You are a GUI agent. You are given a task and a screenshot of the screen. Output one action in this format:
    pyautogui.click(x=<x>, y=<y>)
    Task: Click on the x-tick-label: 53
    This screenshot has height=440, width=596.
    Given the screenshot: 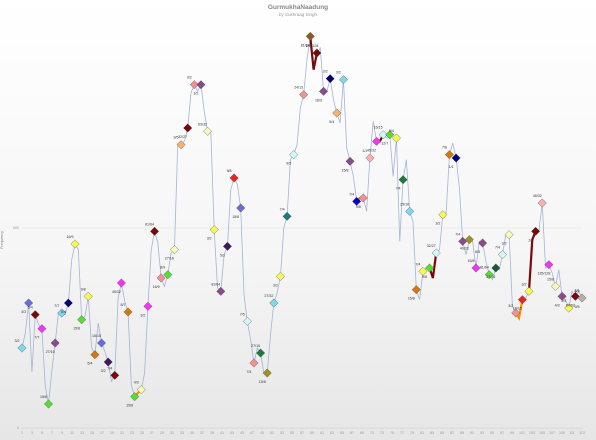 What is the action you would take?
    pyautogui.click(x=282, y=433)
    